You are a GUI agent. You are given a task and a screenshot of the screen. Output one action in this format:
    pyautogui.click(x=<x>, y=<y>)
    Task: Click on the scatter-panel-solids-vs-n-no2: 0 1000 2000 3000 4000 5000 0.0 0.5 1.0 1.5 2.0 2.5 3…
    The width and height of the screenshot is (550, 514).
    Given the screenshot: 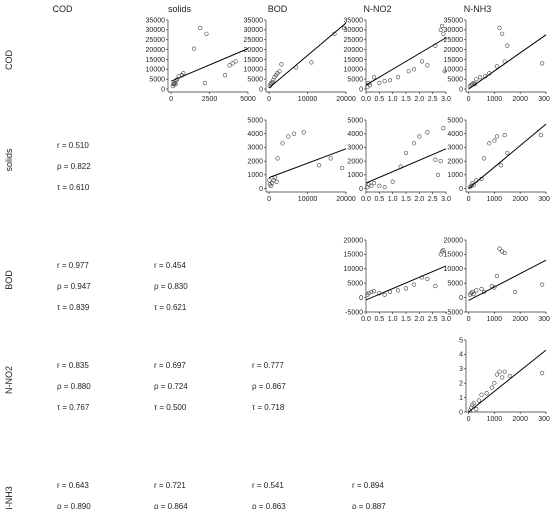 What is the action you would take?
    pyautogui.click(x=399, y=160)
    